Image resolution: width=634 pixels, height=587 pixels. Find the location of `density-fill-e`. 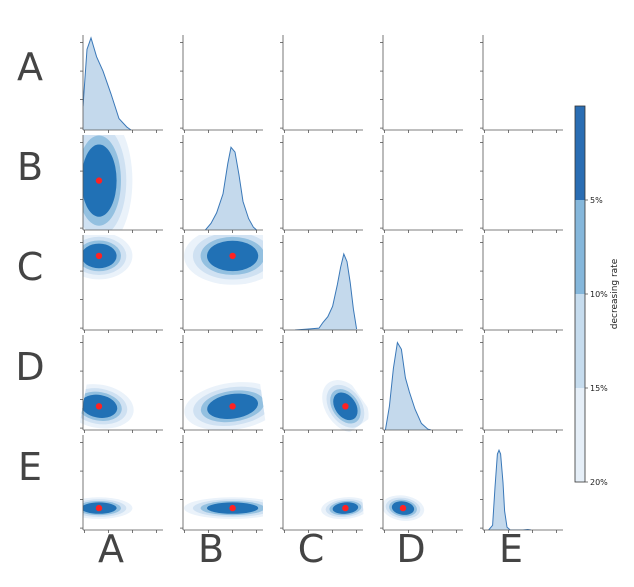

density-fill-e is located at coordinates (509, 490).